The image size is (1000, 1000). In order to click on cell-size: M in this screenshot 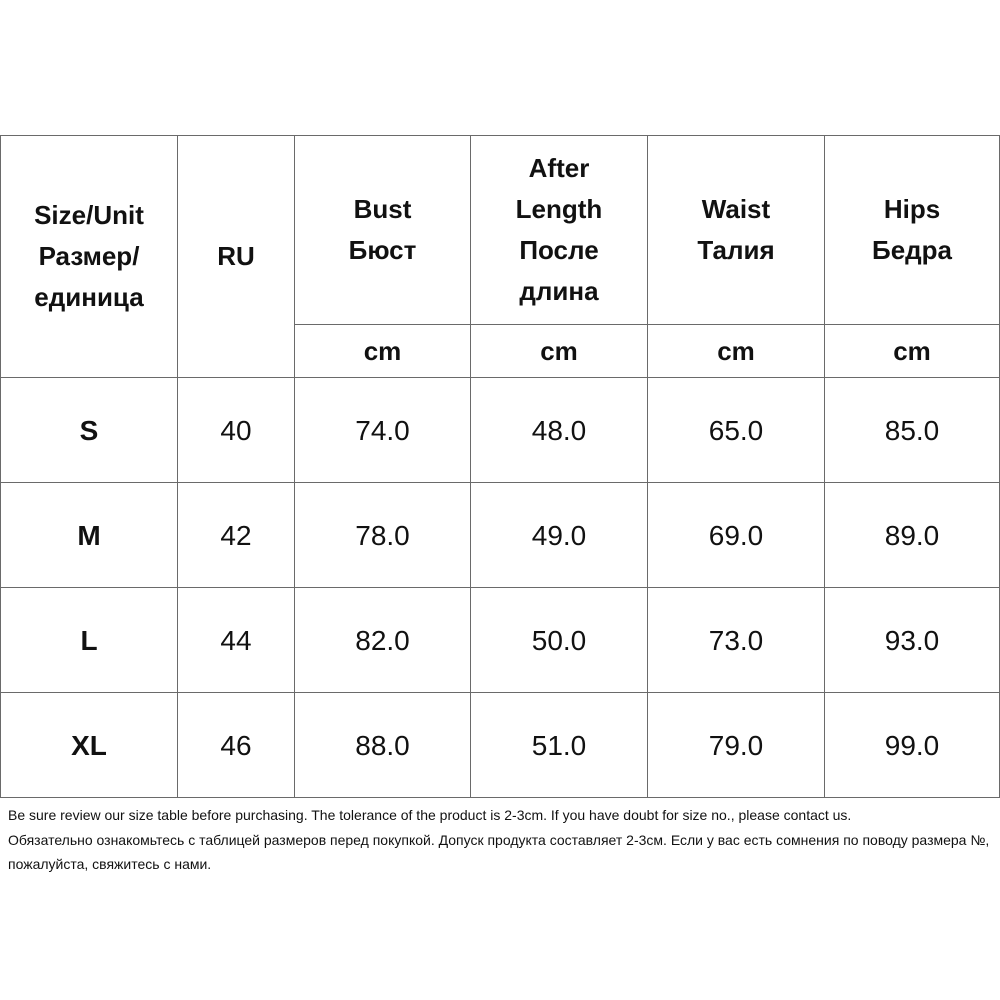, I will do `click(89, 535)`.